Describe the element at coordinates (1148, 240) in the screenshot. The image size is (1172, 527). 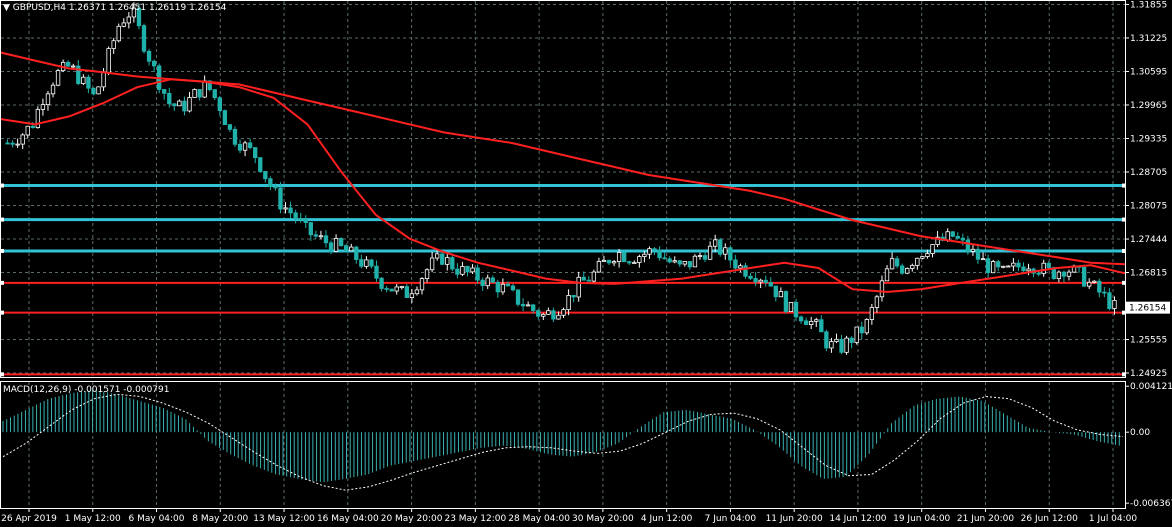
I see `price-tick-label: 1.27444` at that location.